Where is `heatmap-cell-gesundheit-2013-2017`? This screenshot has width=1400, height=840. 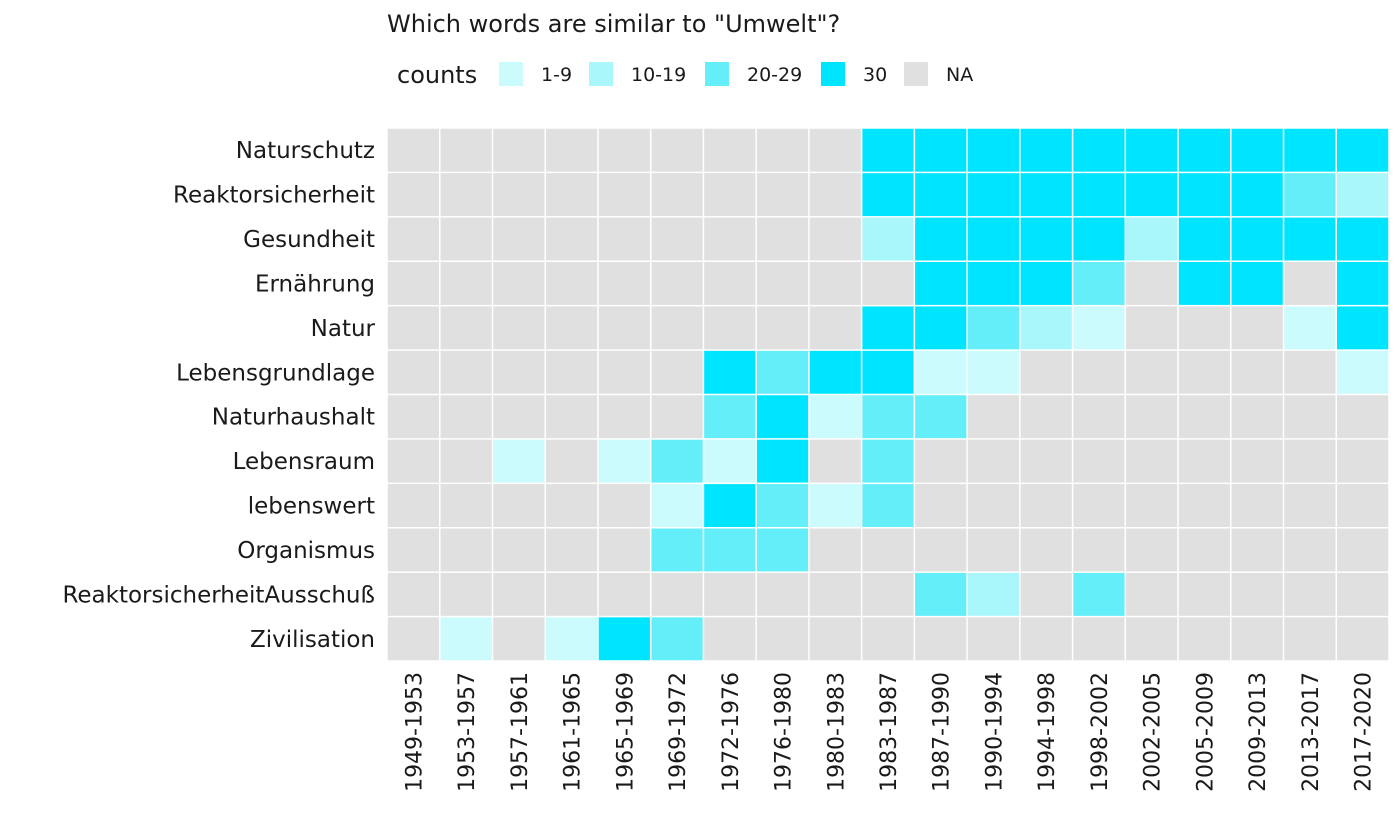
heatmap-cell-gesundheit-2013-2017 is located at coordinates (1310, 239).